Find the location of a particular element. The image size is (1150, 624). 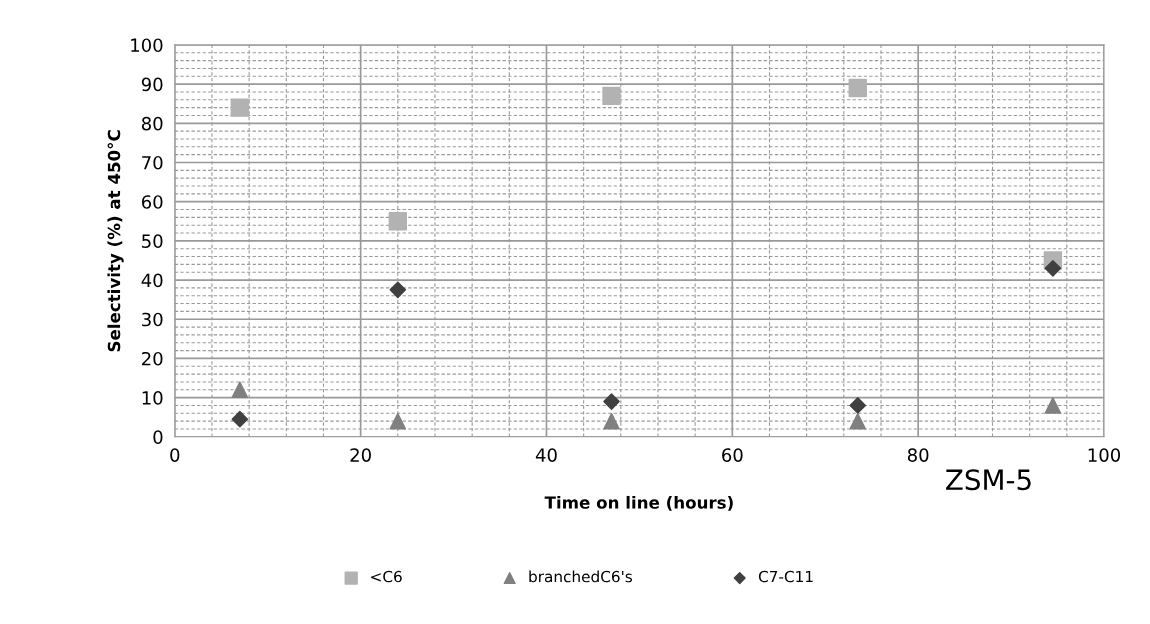

legend-label: C7-C11 is located at coordinates (785, 576).